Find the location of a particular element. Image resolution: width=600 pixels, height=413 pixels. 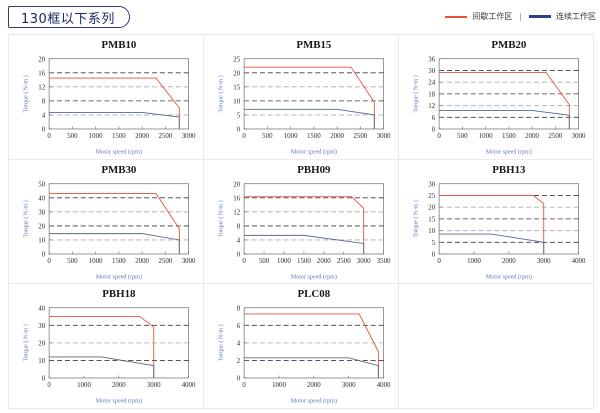

chart-title: PBH13 is located at coordinates (509, 170).